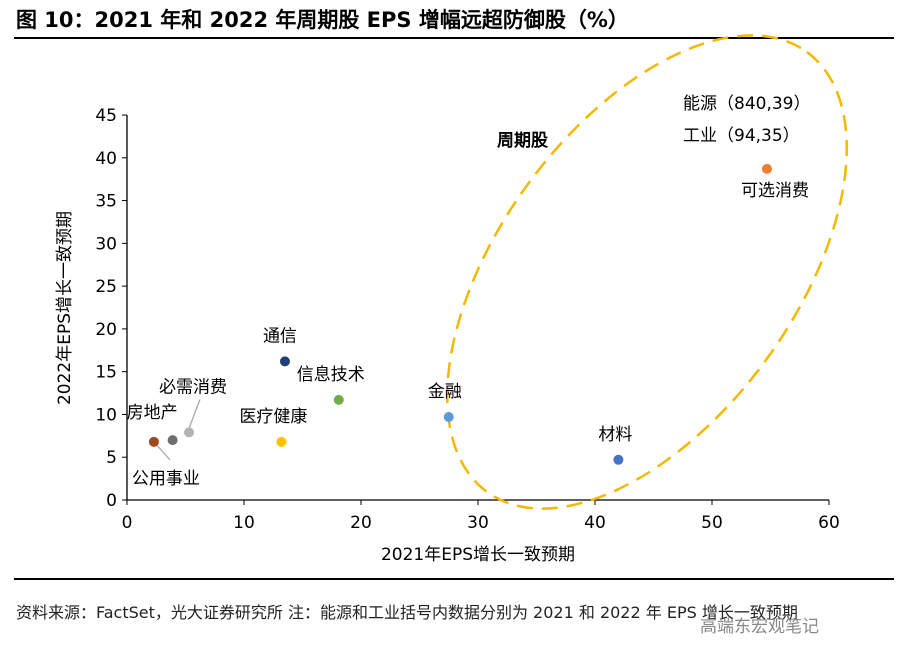 The height and width of the screenshot is (666, 906). I want to click on point-label: 房地产, so click(152, 413).